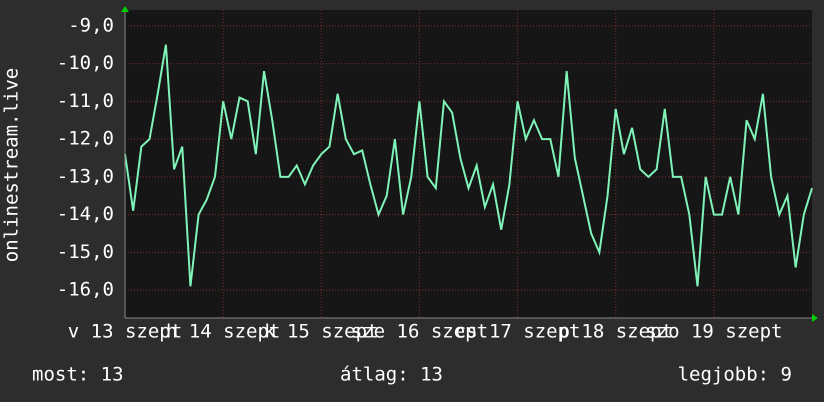  Describe the element at coordinates (391, 375) in the screenshot. I see `footer-average: átlag: 13` at that location.